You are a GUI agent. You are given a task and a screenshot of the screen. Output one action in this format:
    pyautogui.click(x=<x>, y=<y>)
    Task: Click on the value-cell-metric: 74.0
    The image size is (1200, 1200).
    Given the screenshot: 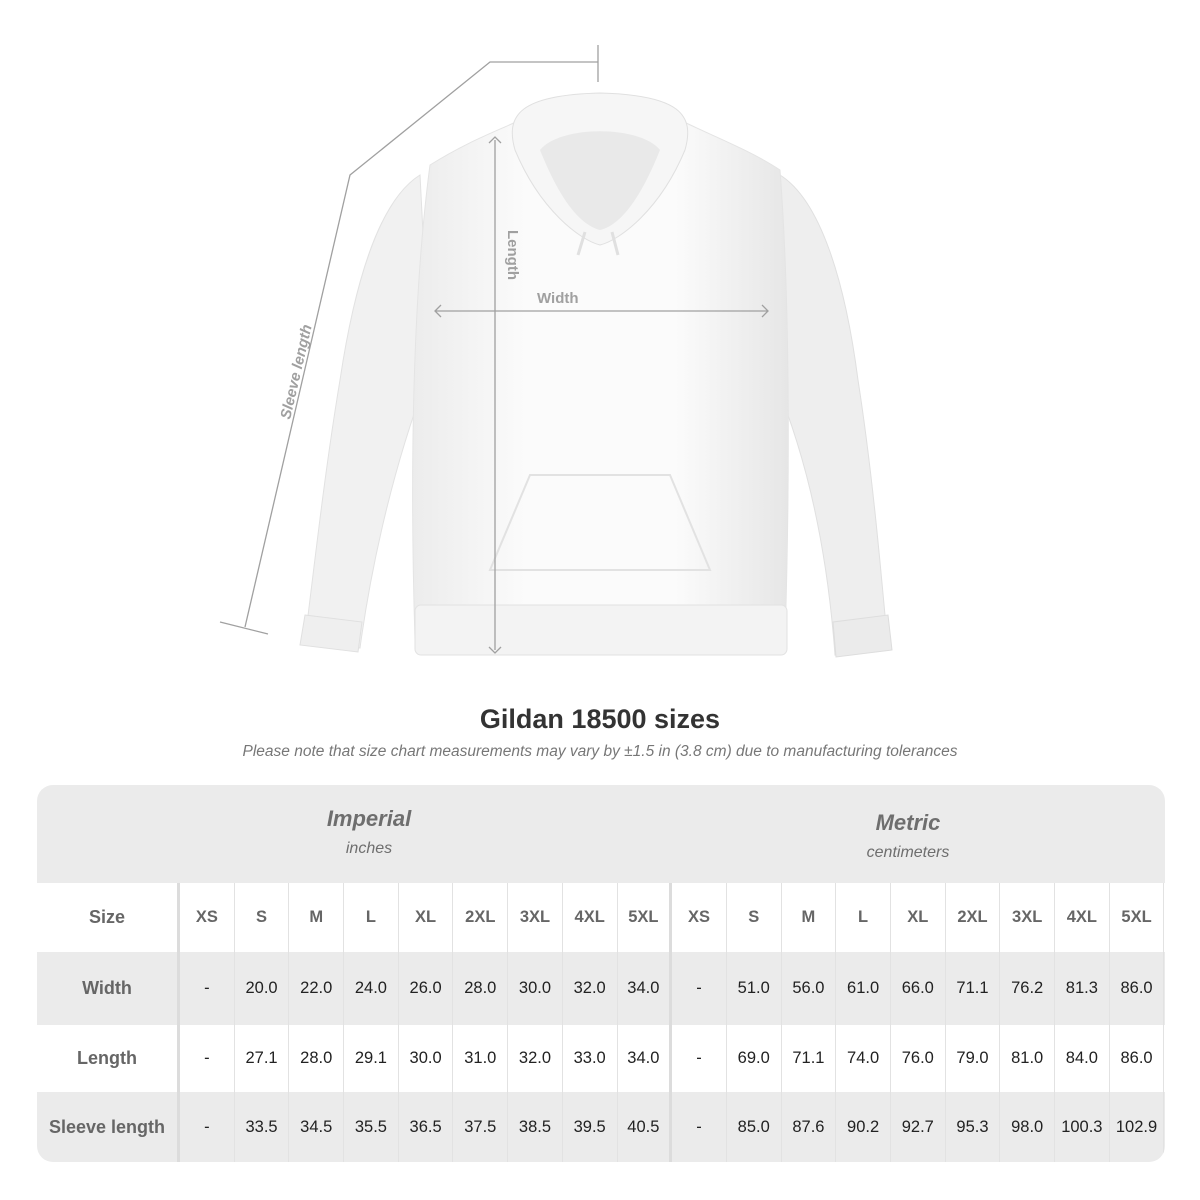 What is the action you would take?
    pyautogui.click(x=863, y=1058)
    